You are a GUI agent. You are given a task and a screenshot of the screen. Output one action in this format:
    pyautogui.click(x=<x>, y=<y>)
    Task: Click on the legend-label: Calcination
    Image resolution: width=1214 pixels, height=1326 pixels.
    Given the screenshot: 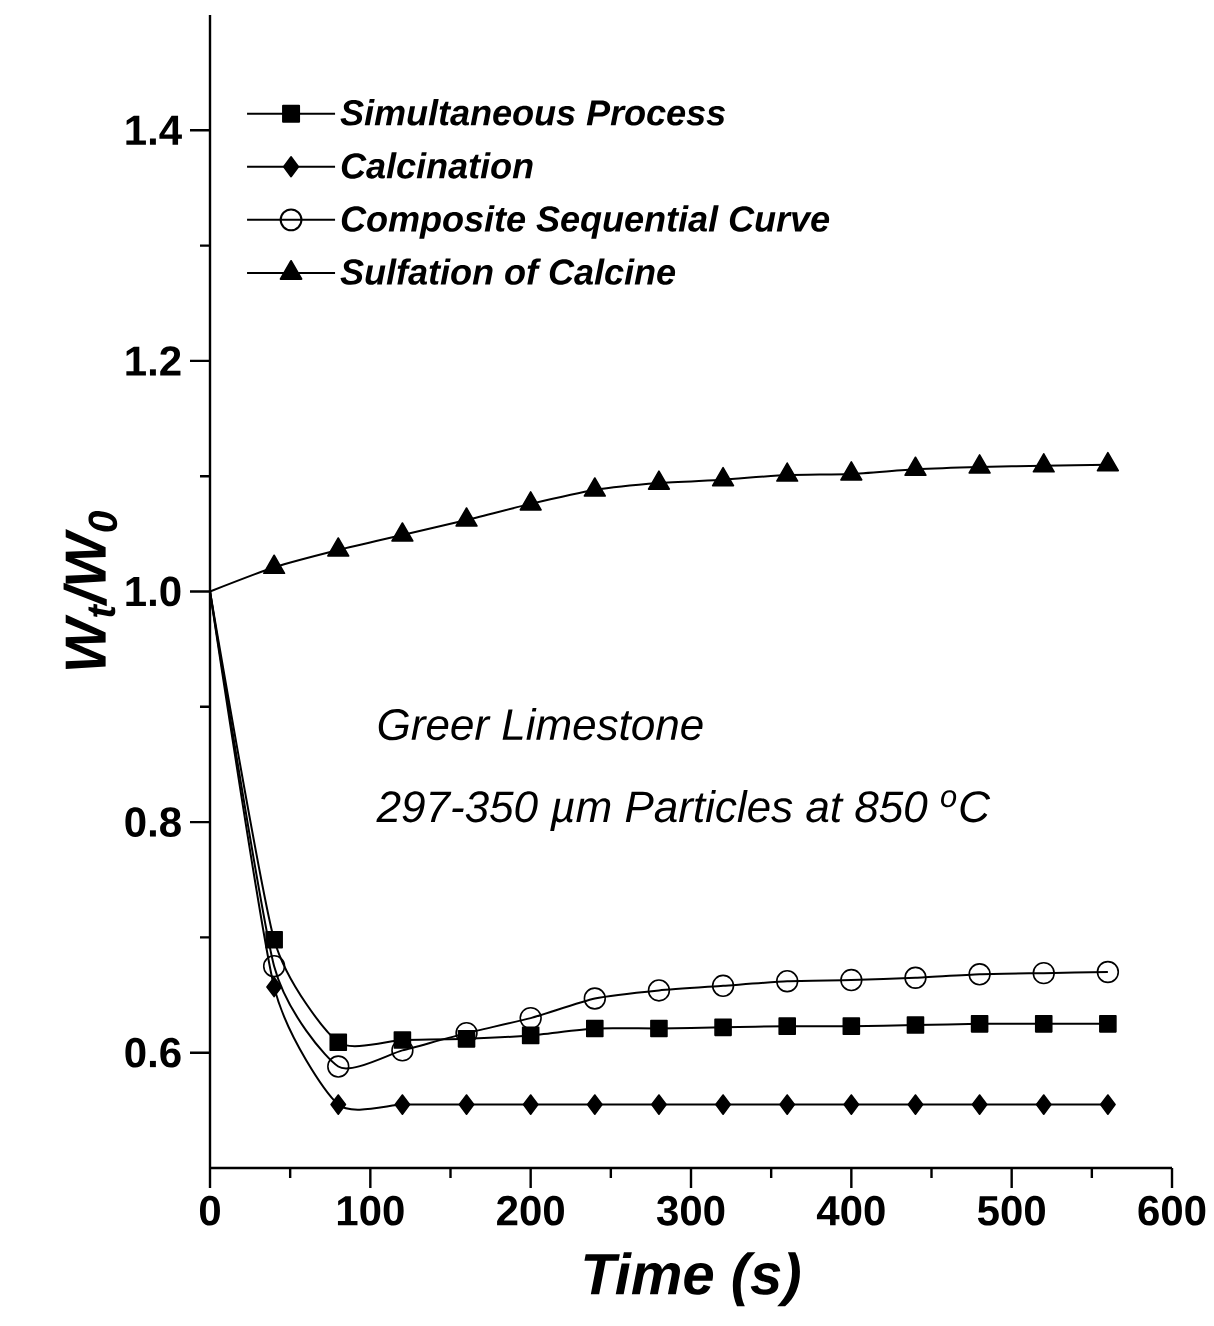 What is the action you would take?
    pyautogui.click(x=437, y=165)
    